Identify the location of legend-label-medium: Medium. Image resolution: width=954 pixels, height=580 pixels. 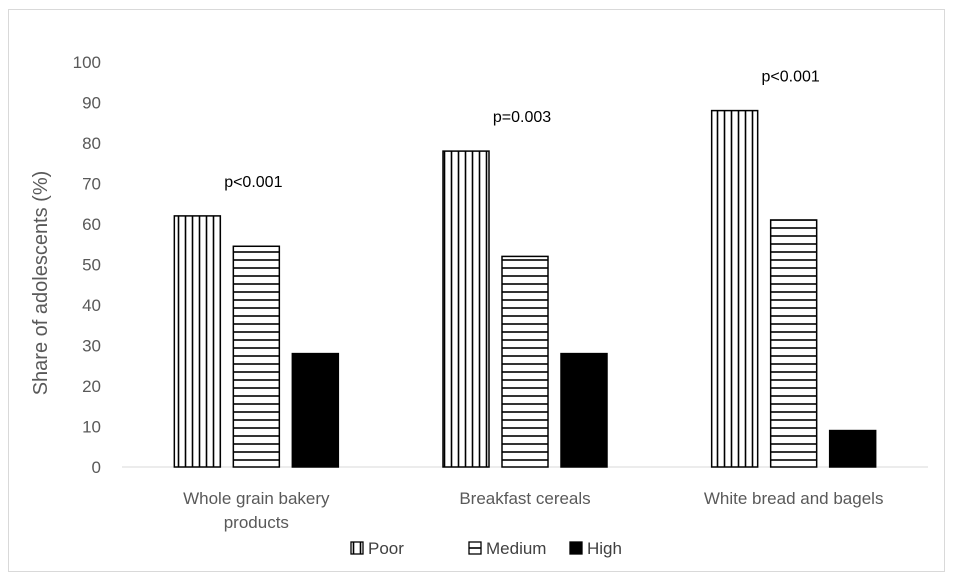
(516, 548).